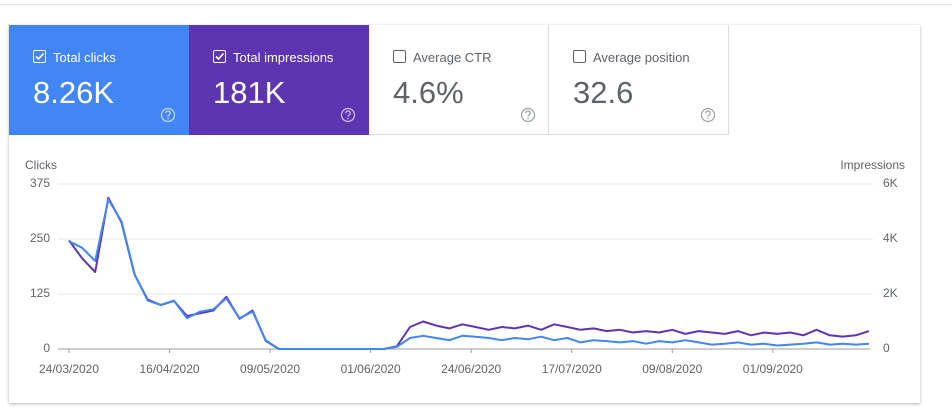  What do you see at coordinates (452, 57) in the screenshot?
I see `metric-label: Average CTR` at bounding box center [452, 57].